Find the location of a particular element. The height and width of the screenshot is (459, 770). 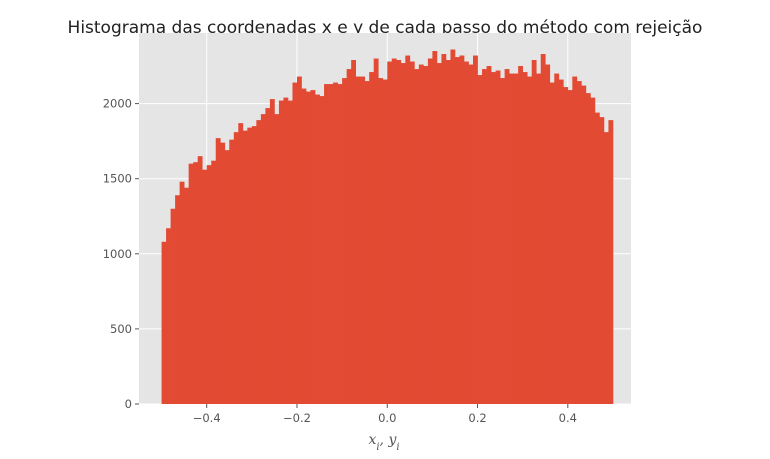

x-tick-label: −0.2 is located at coordinates (297, 418).